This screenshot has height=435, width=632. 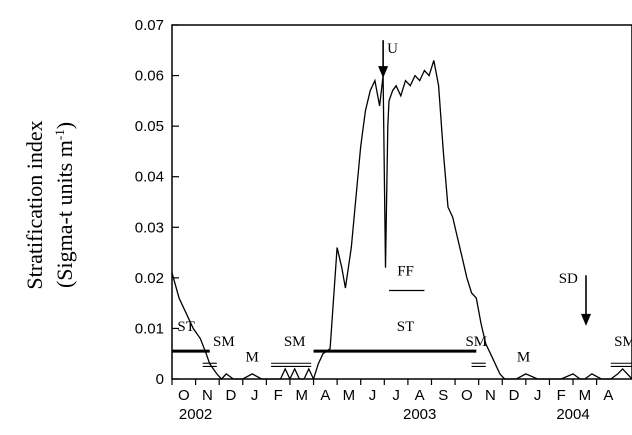 What do you see at coordinates (149, 227) in the screenshot?
I see `y-tick-label: 0.03` at bounding box center [149, 227].